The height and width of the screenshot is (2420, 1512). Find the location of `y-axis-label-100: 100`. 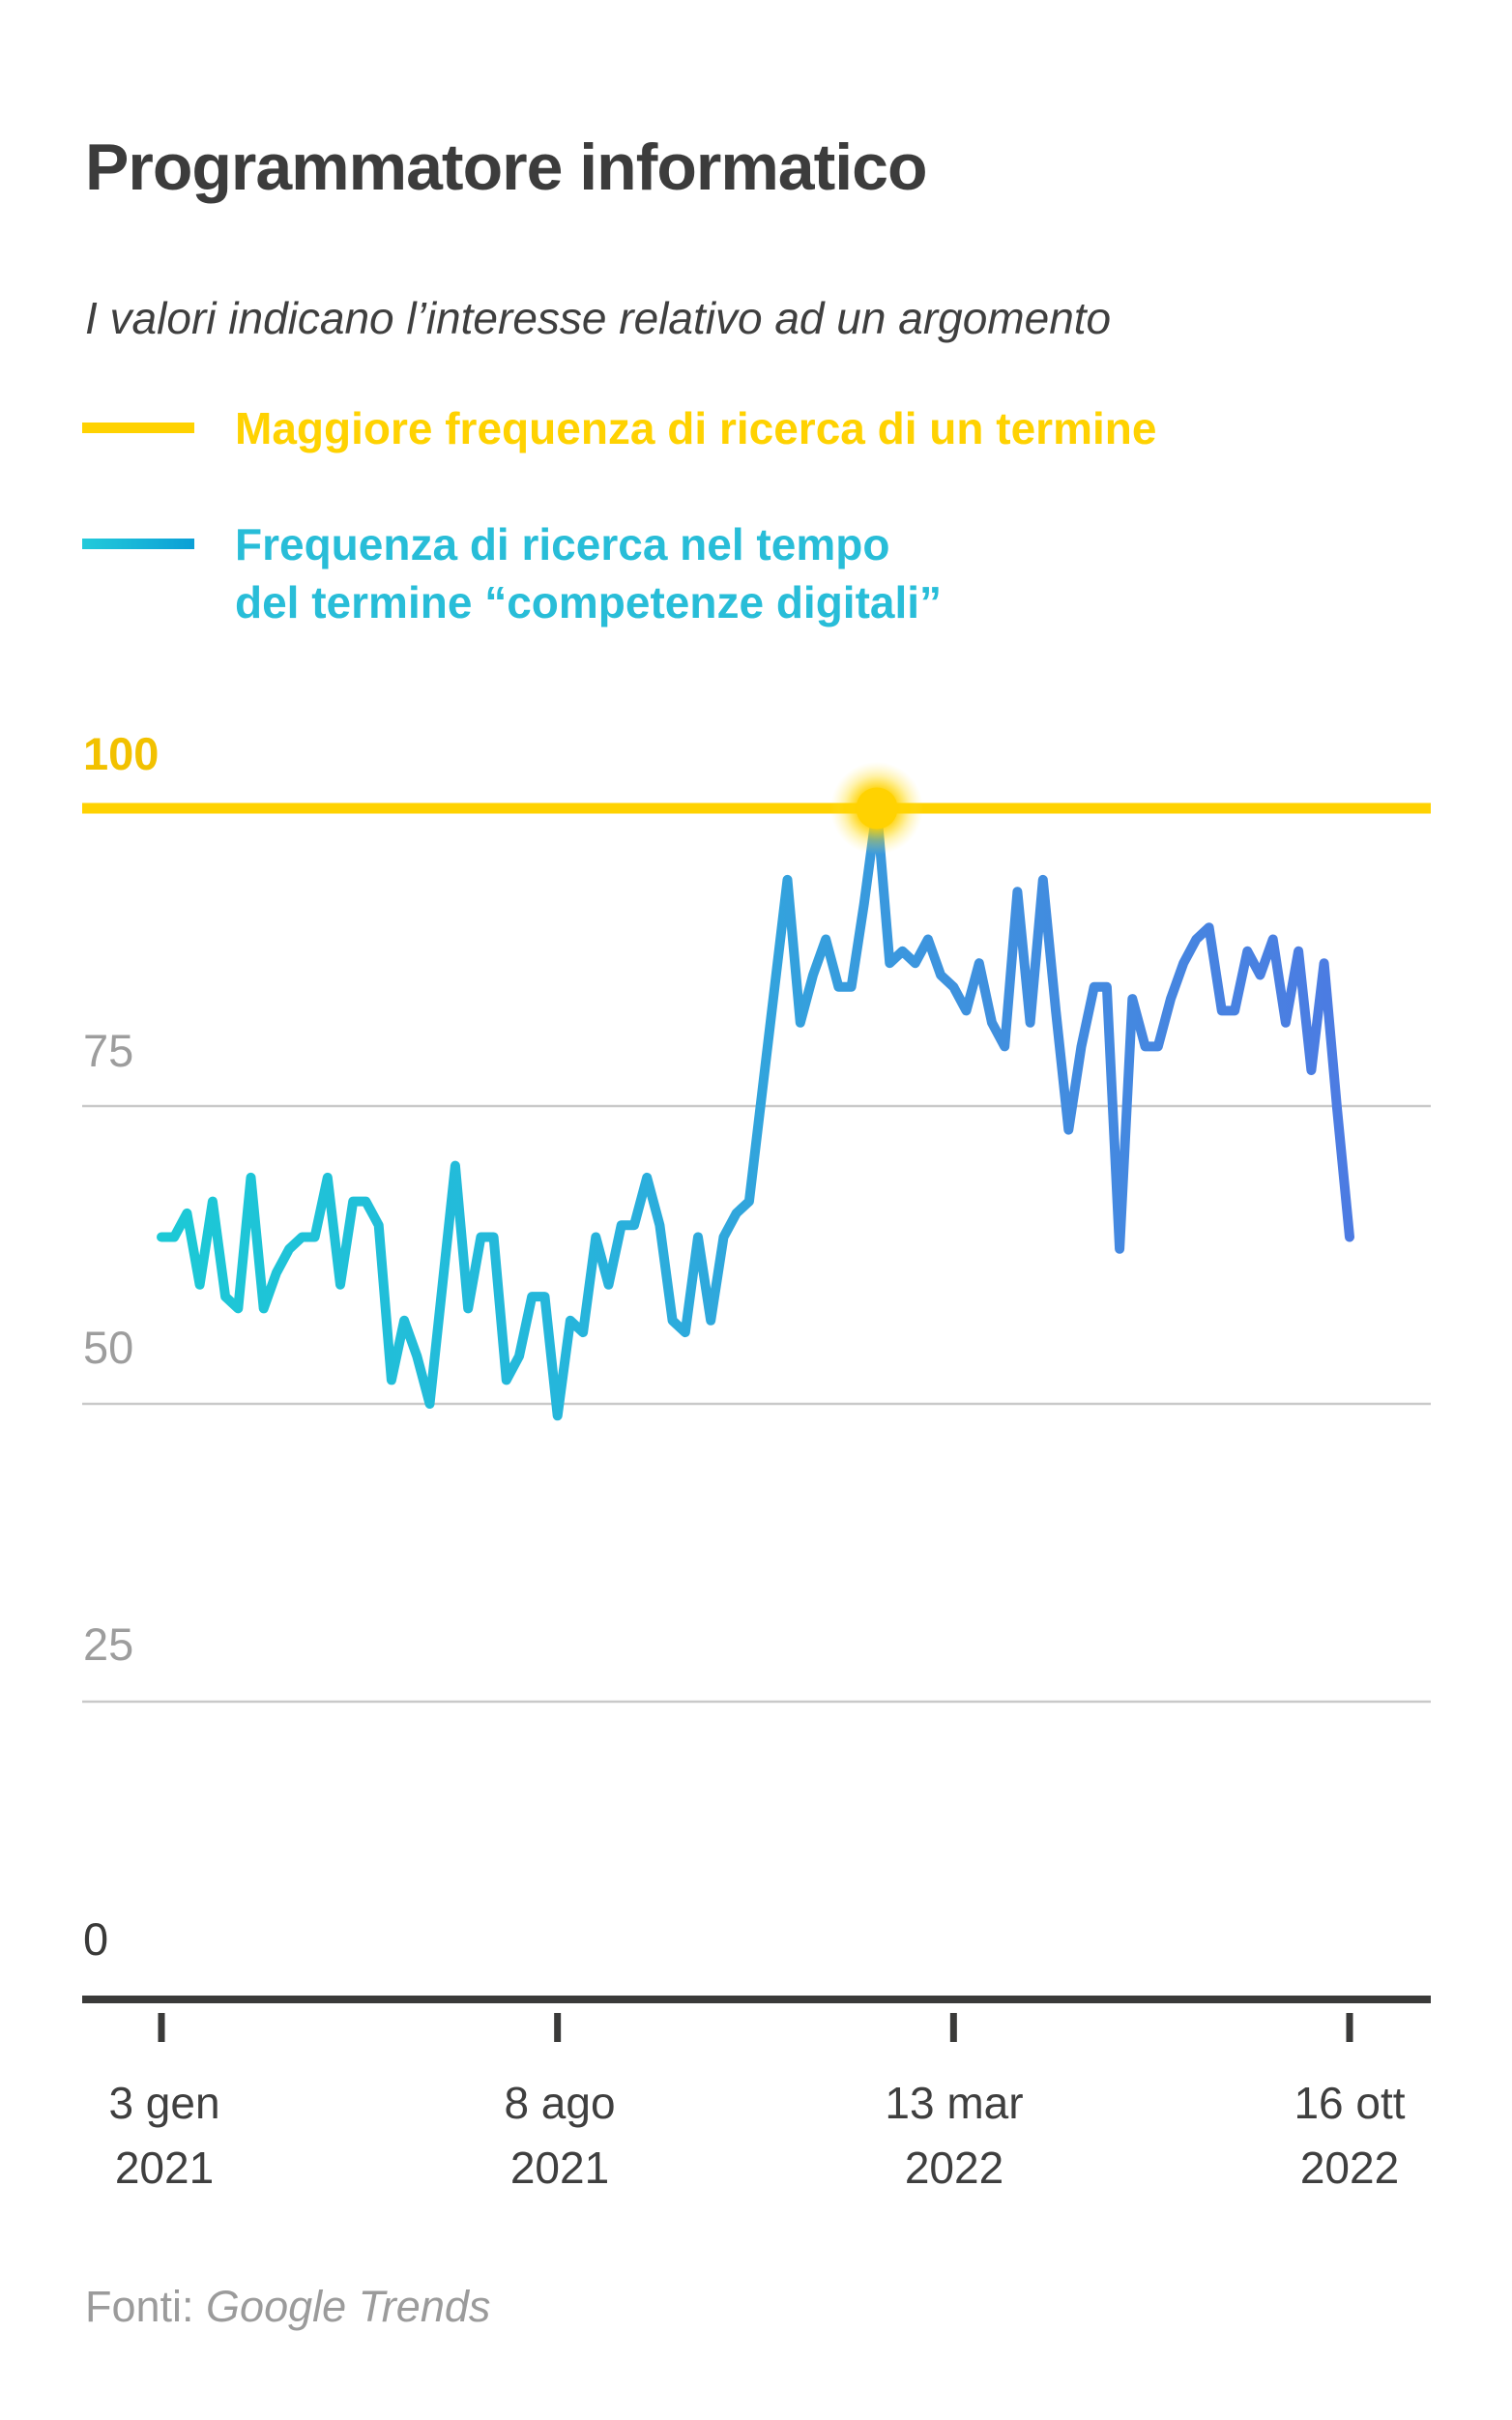

y-axis-label-100: 100 is located at coordinates (121, 753).